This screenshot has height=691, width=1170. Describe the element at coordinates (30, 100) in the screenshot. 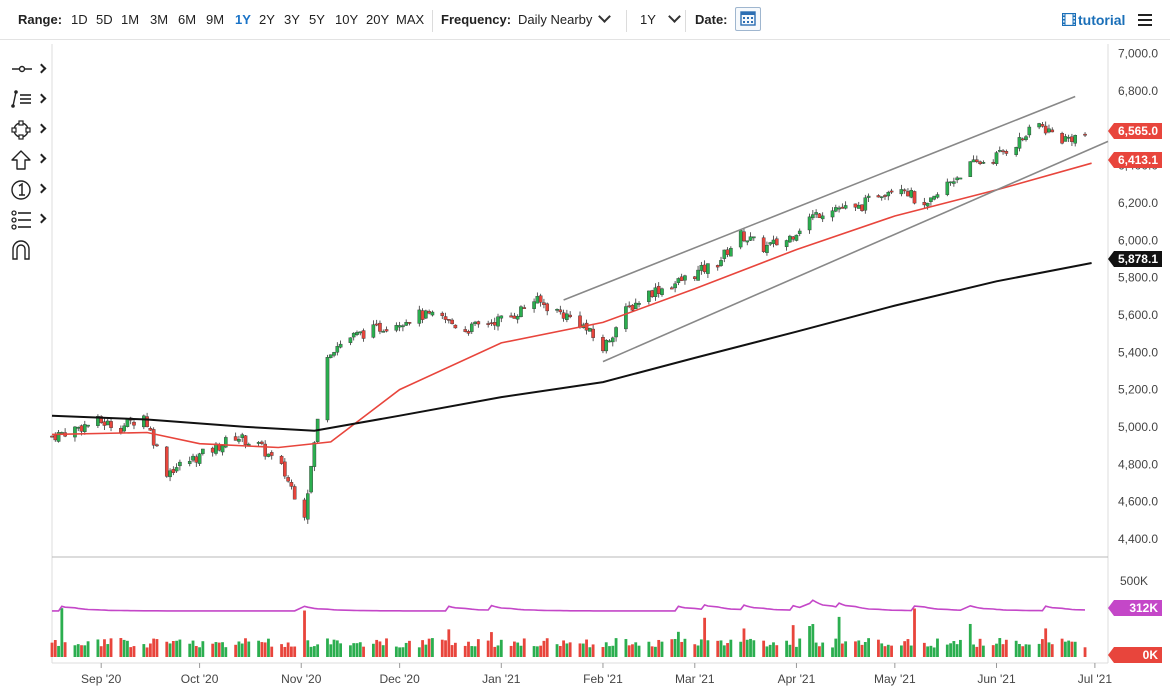

I see `drawing-tools` at that location.